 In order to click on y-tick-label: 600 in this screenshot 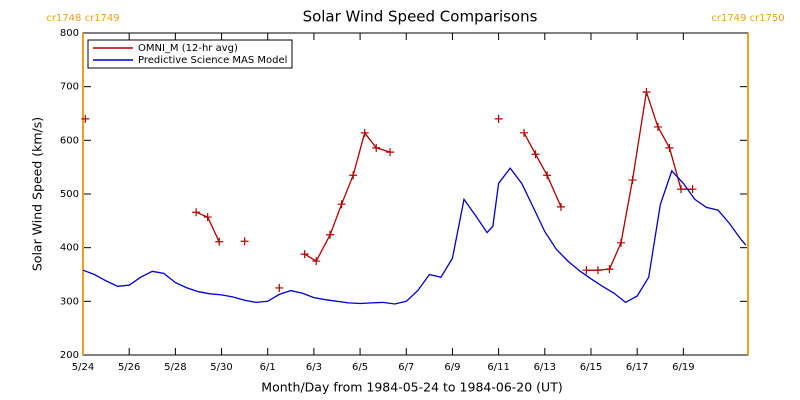, I will do `click(69, 140)`.